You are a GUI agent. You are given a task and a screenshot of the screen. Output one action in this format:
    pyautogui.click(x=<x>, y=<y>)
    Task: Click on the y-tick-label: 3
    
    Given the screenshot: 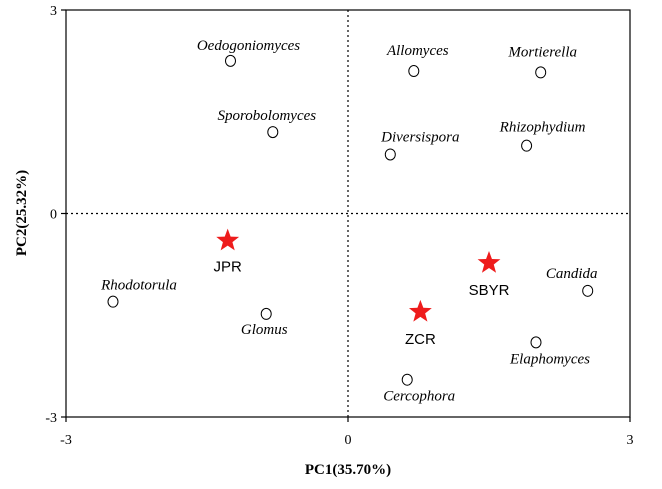 What is the action you would take?
    pyautogui.click(x=53, y=11)
    